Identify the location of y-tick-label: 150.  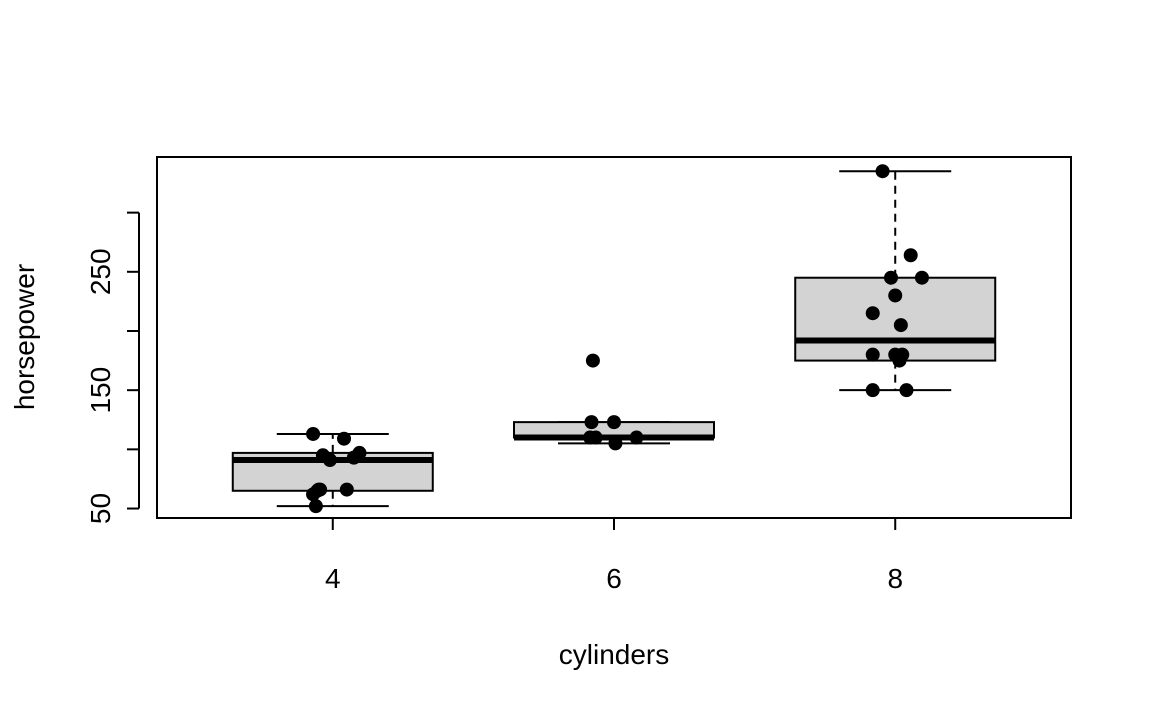
(100, 390).